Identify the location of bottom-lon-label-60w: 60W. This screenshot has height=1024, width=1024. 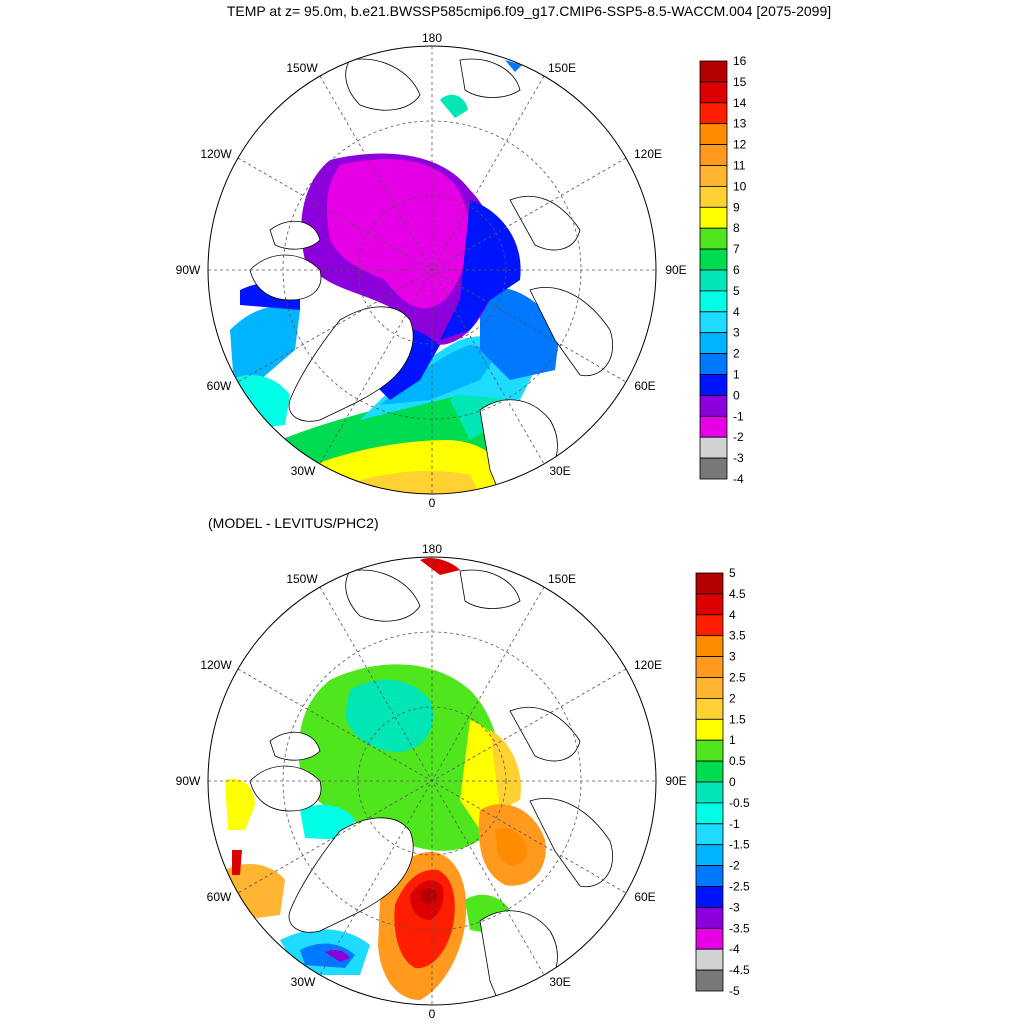
(219, 897).